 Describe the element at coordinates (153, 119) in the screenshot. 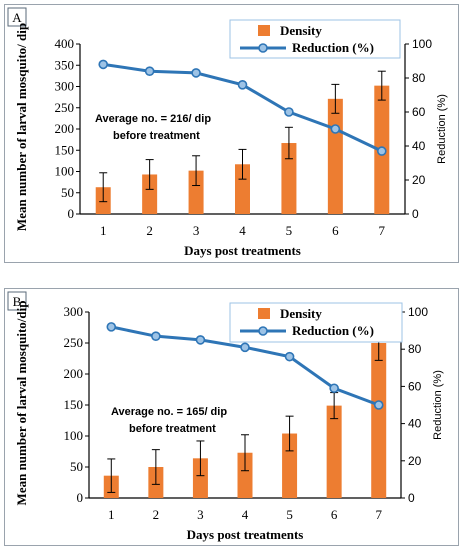

I see `annotation-line-1: Average no. = 216/ dip` at that location.